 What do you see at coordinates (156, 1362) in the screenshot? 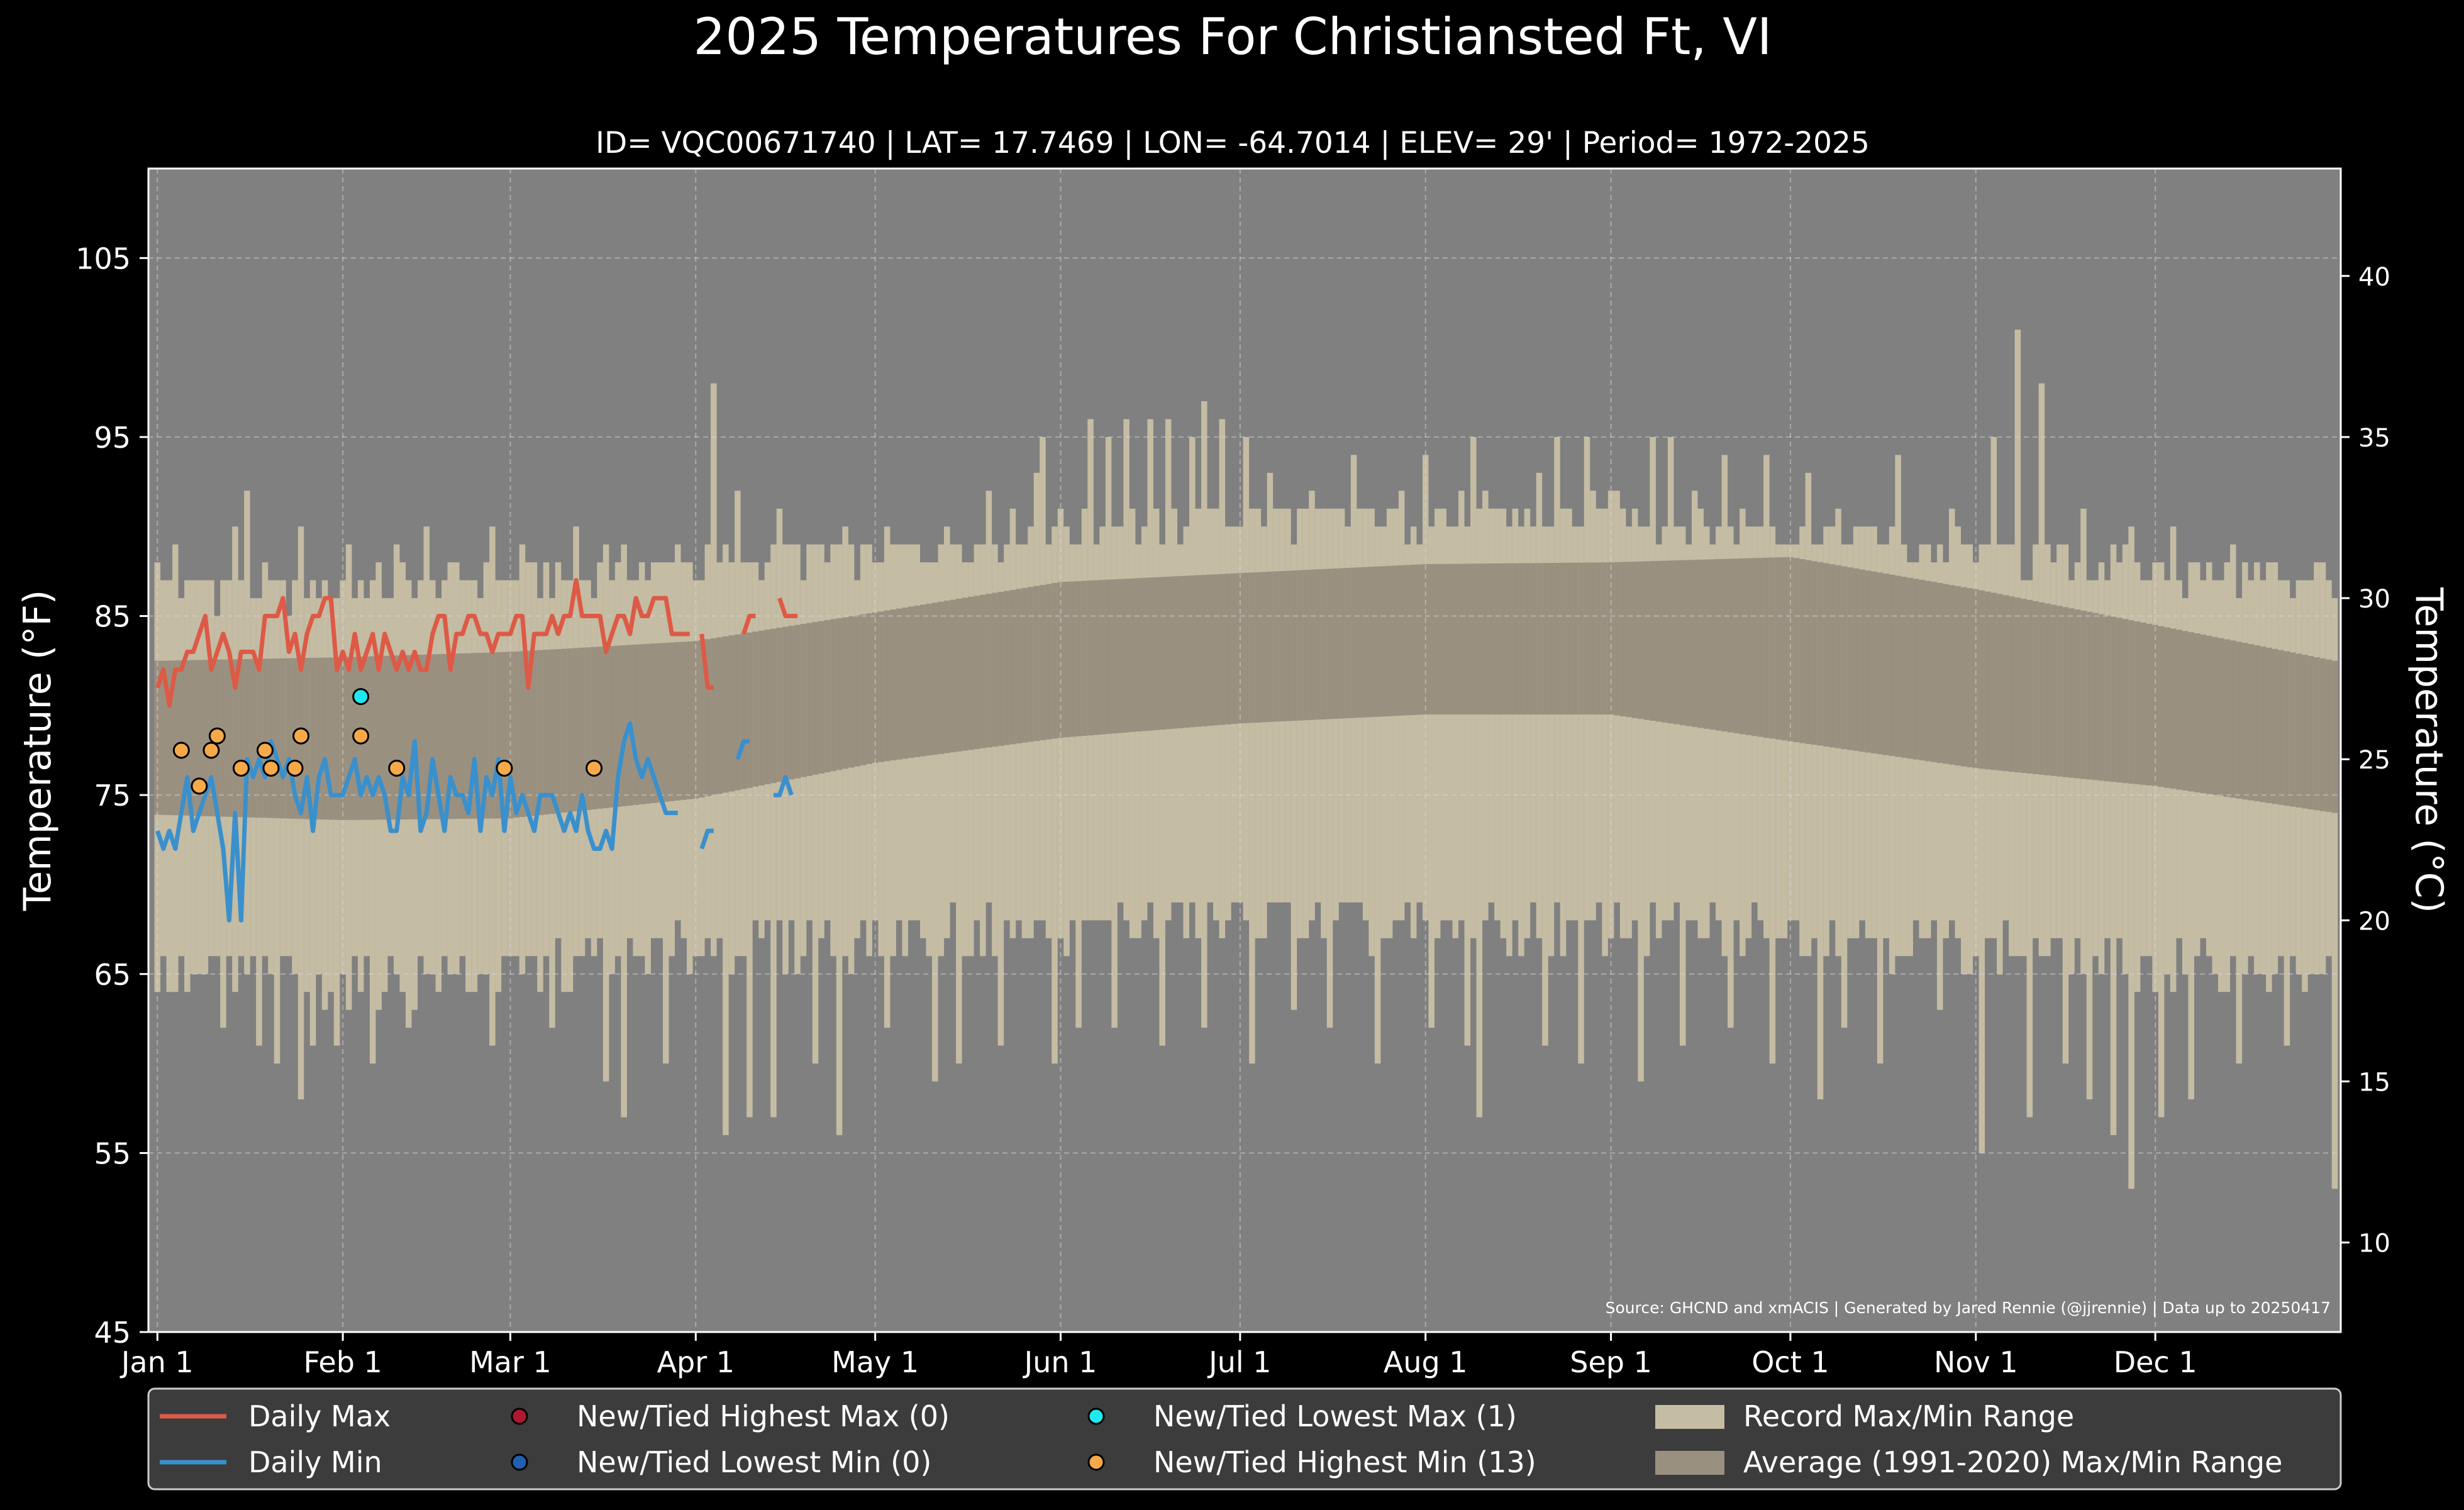
I see `x-tick-label: Jan 1` at bounding box center [156, 1362].